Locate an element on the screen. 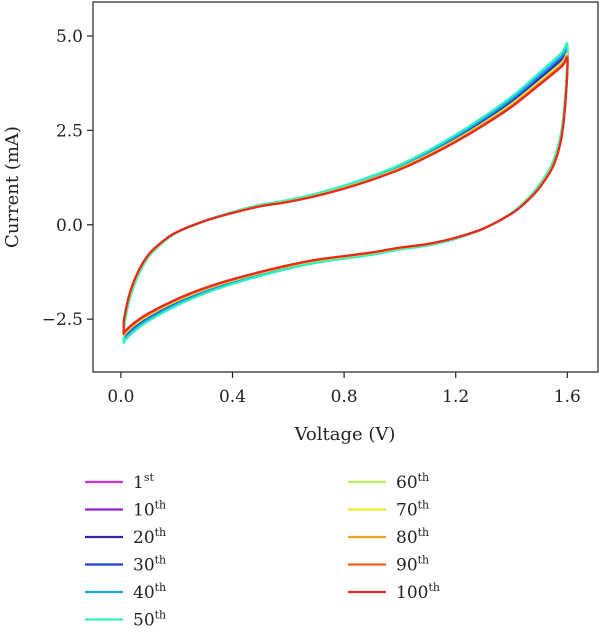 Image resolution: width=600 pixels, height=632 pixels. legend-entry: 60th is located at coordinates (412, 482).